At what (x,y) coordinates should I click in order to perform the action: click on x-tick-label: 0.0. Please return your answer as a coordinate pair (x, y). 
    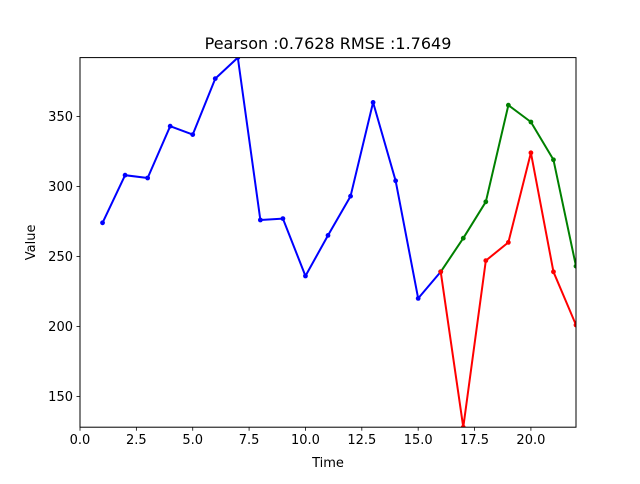
    Looking at the image, I should click on (80, 440).